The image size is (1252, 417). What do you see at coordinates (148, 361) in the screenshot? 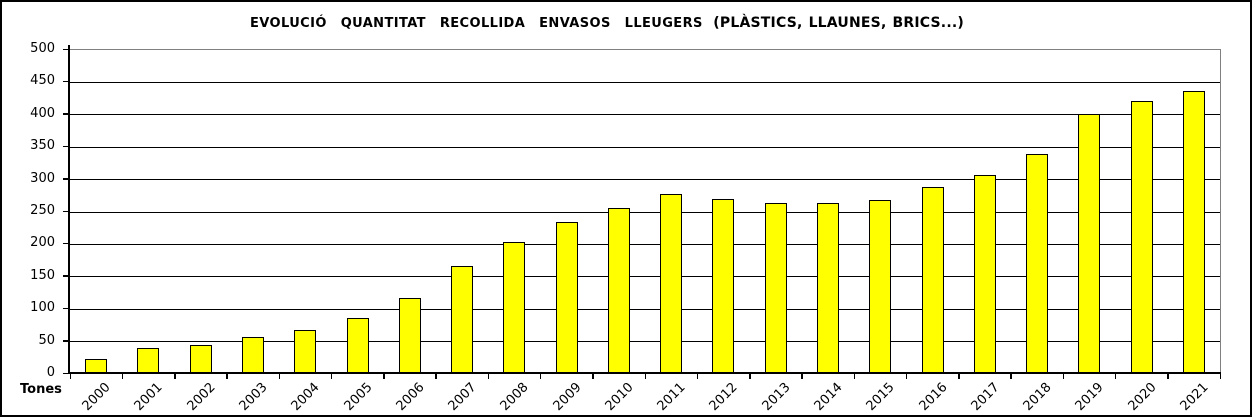
I see `bar-2001` at bounding box center [148, 361].